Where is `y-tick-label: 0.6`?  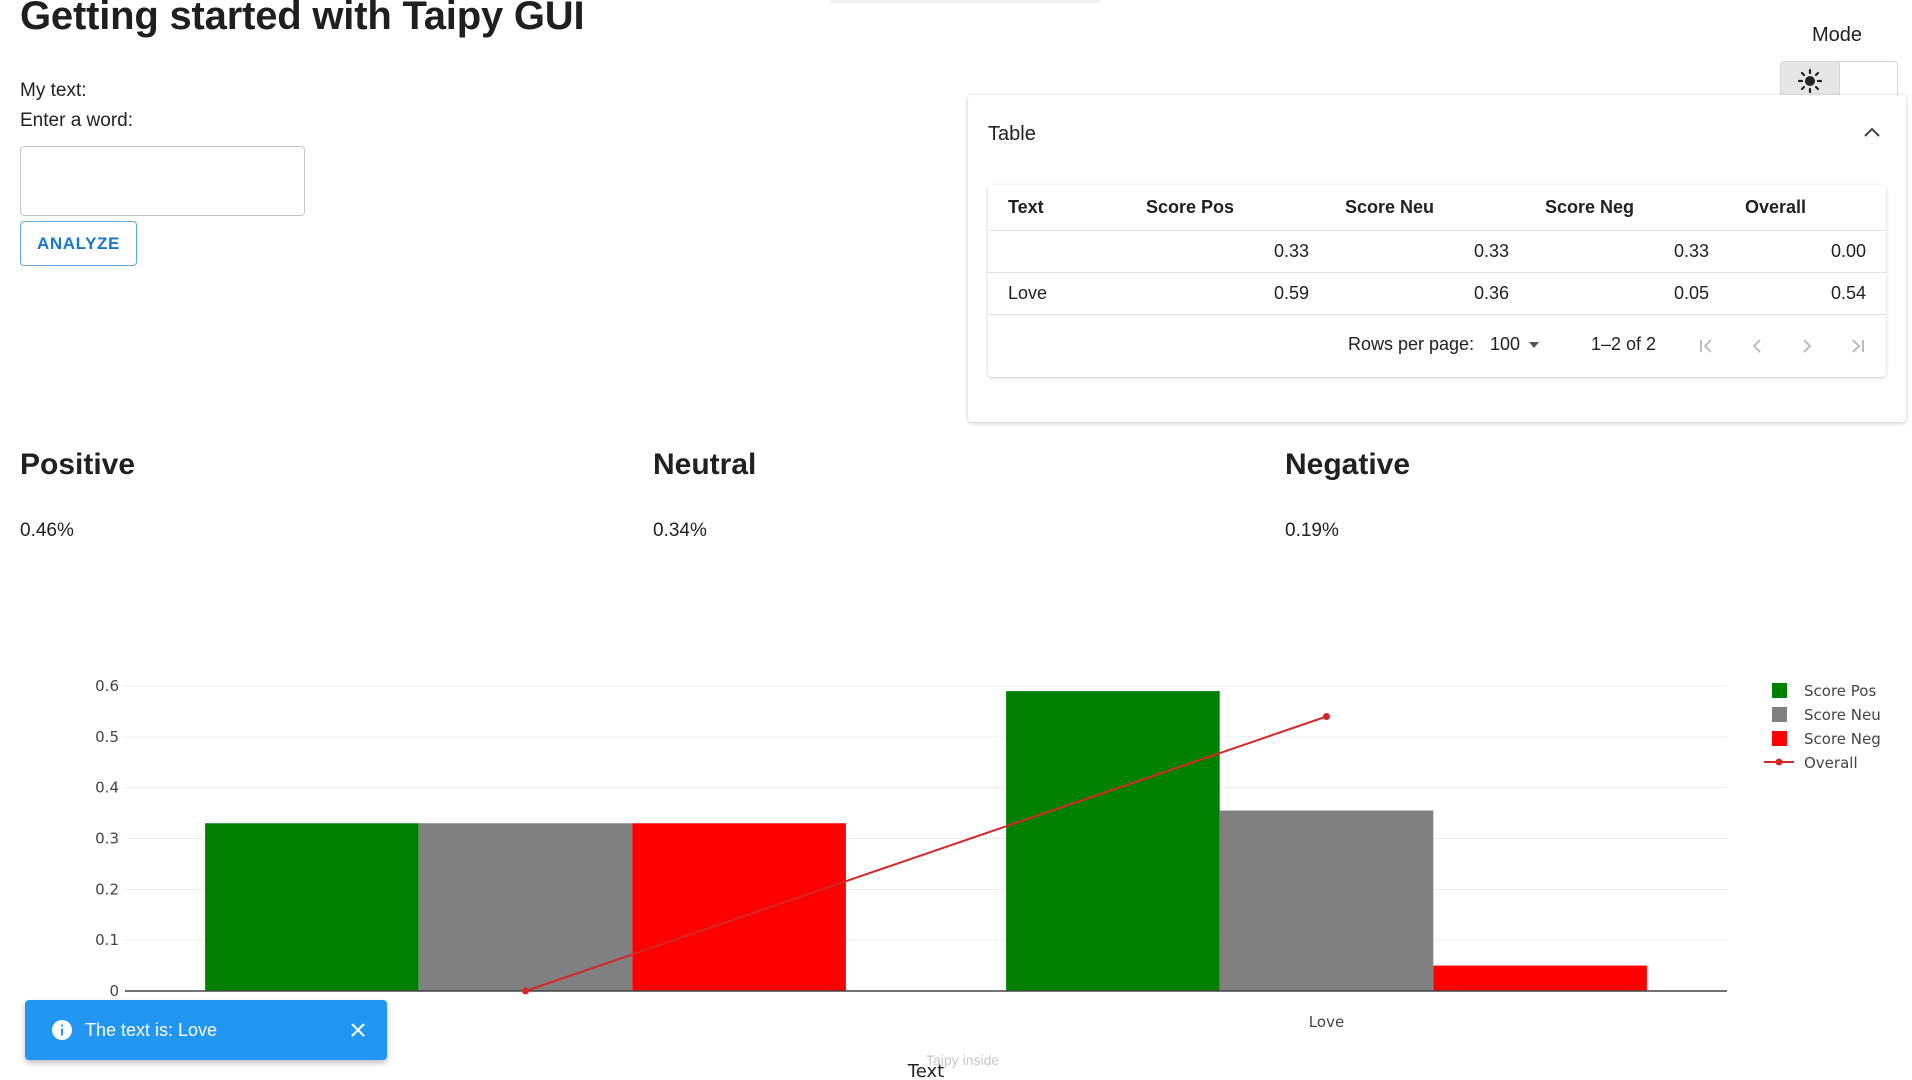 y-tick-label: 0.6 is located at coordinates (107, 686).